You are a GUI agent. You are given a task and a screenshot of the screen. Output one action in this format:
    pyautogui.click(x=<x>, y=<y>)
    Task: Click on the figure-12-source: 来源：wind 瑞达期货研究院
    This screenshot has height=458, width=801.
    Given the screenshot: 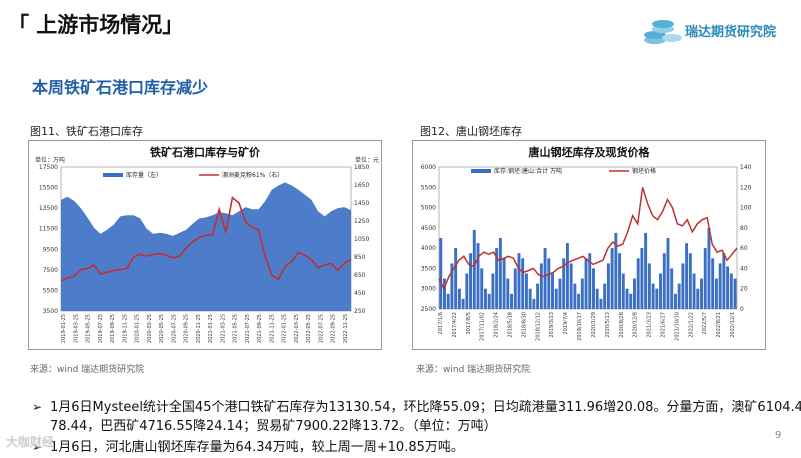 What is the action you would take?
    pyautogui.click(x=473, y=370)
    